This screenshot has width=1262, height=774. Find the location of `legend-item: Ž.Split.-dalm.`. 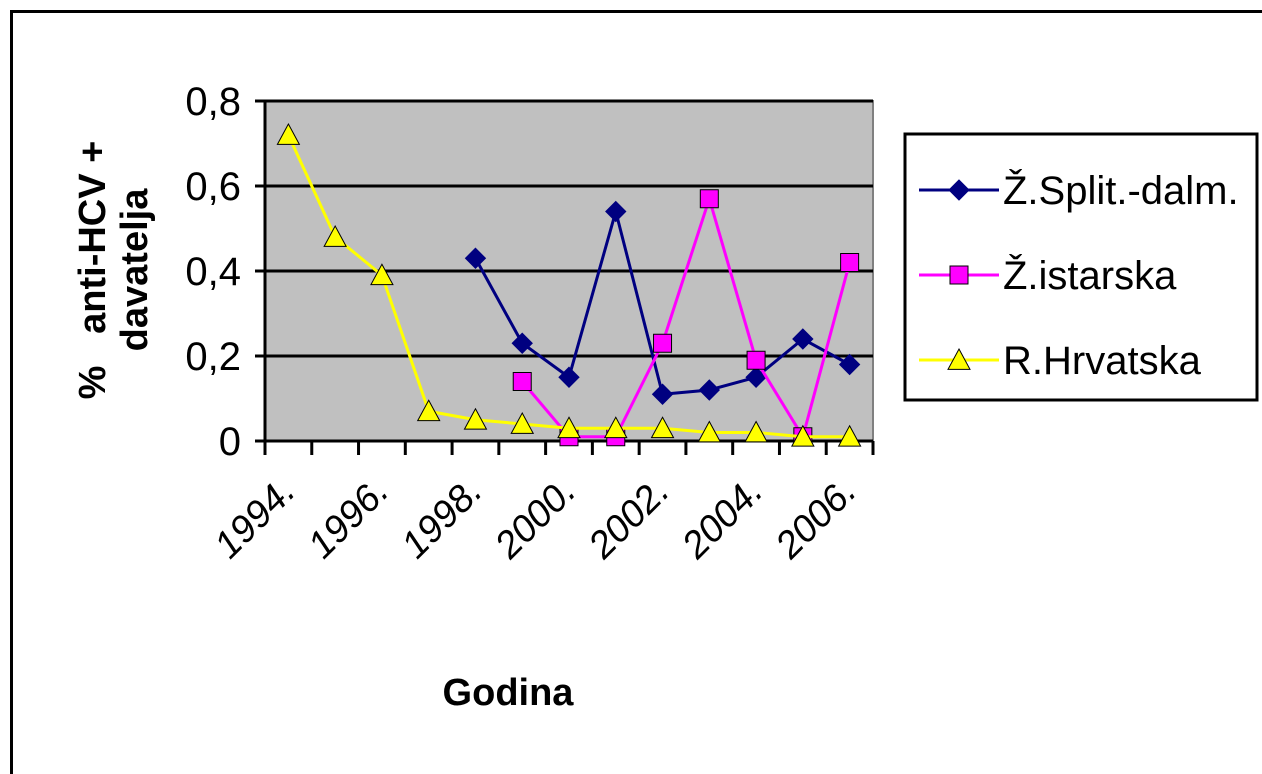

legend-item: Ž.Split.-dalm. is located at coordinates (1079, 190).